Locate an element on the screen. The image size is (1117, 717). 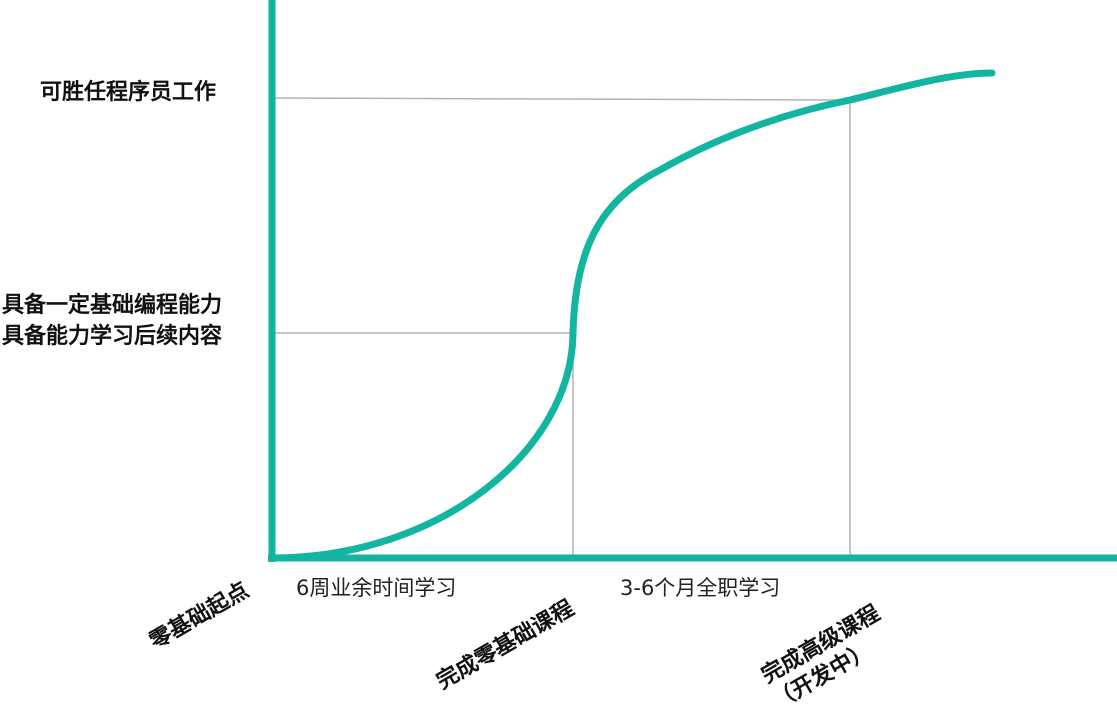
guide-line-top-horizontal is located at coordinates (561, 99).